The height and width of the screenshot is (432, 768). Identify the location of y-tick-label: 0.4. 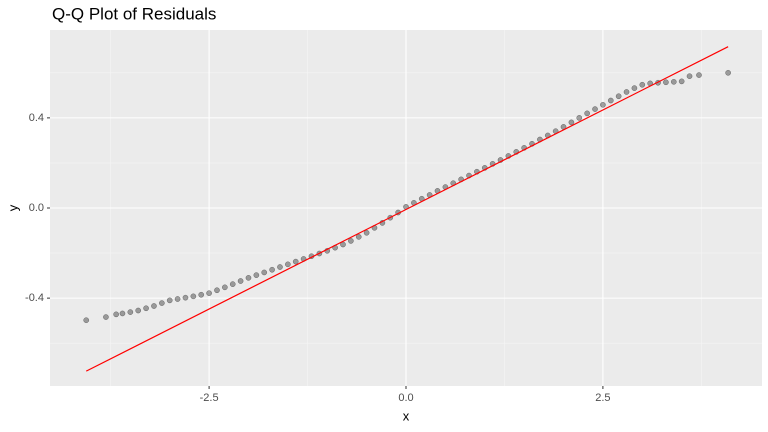
(36, 118).